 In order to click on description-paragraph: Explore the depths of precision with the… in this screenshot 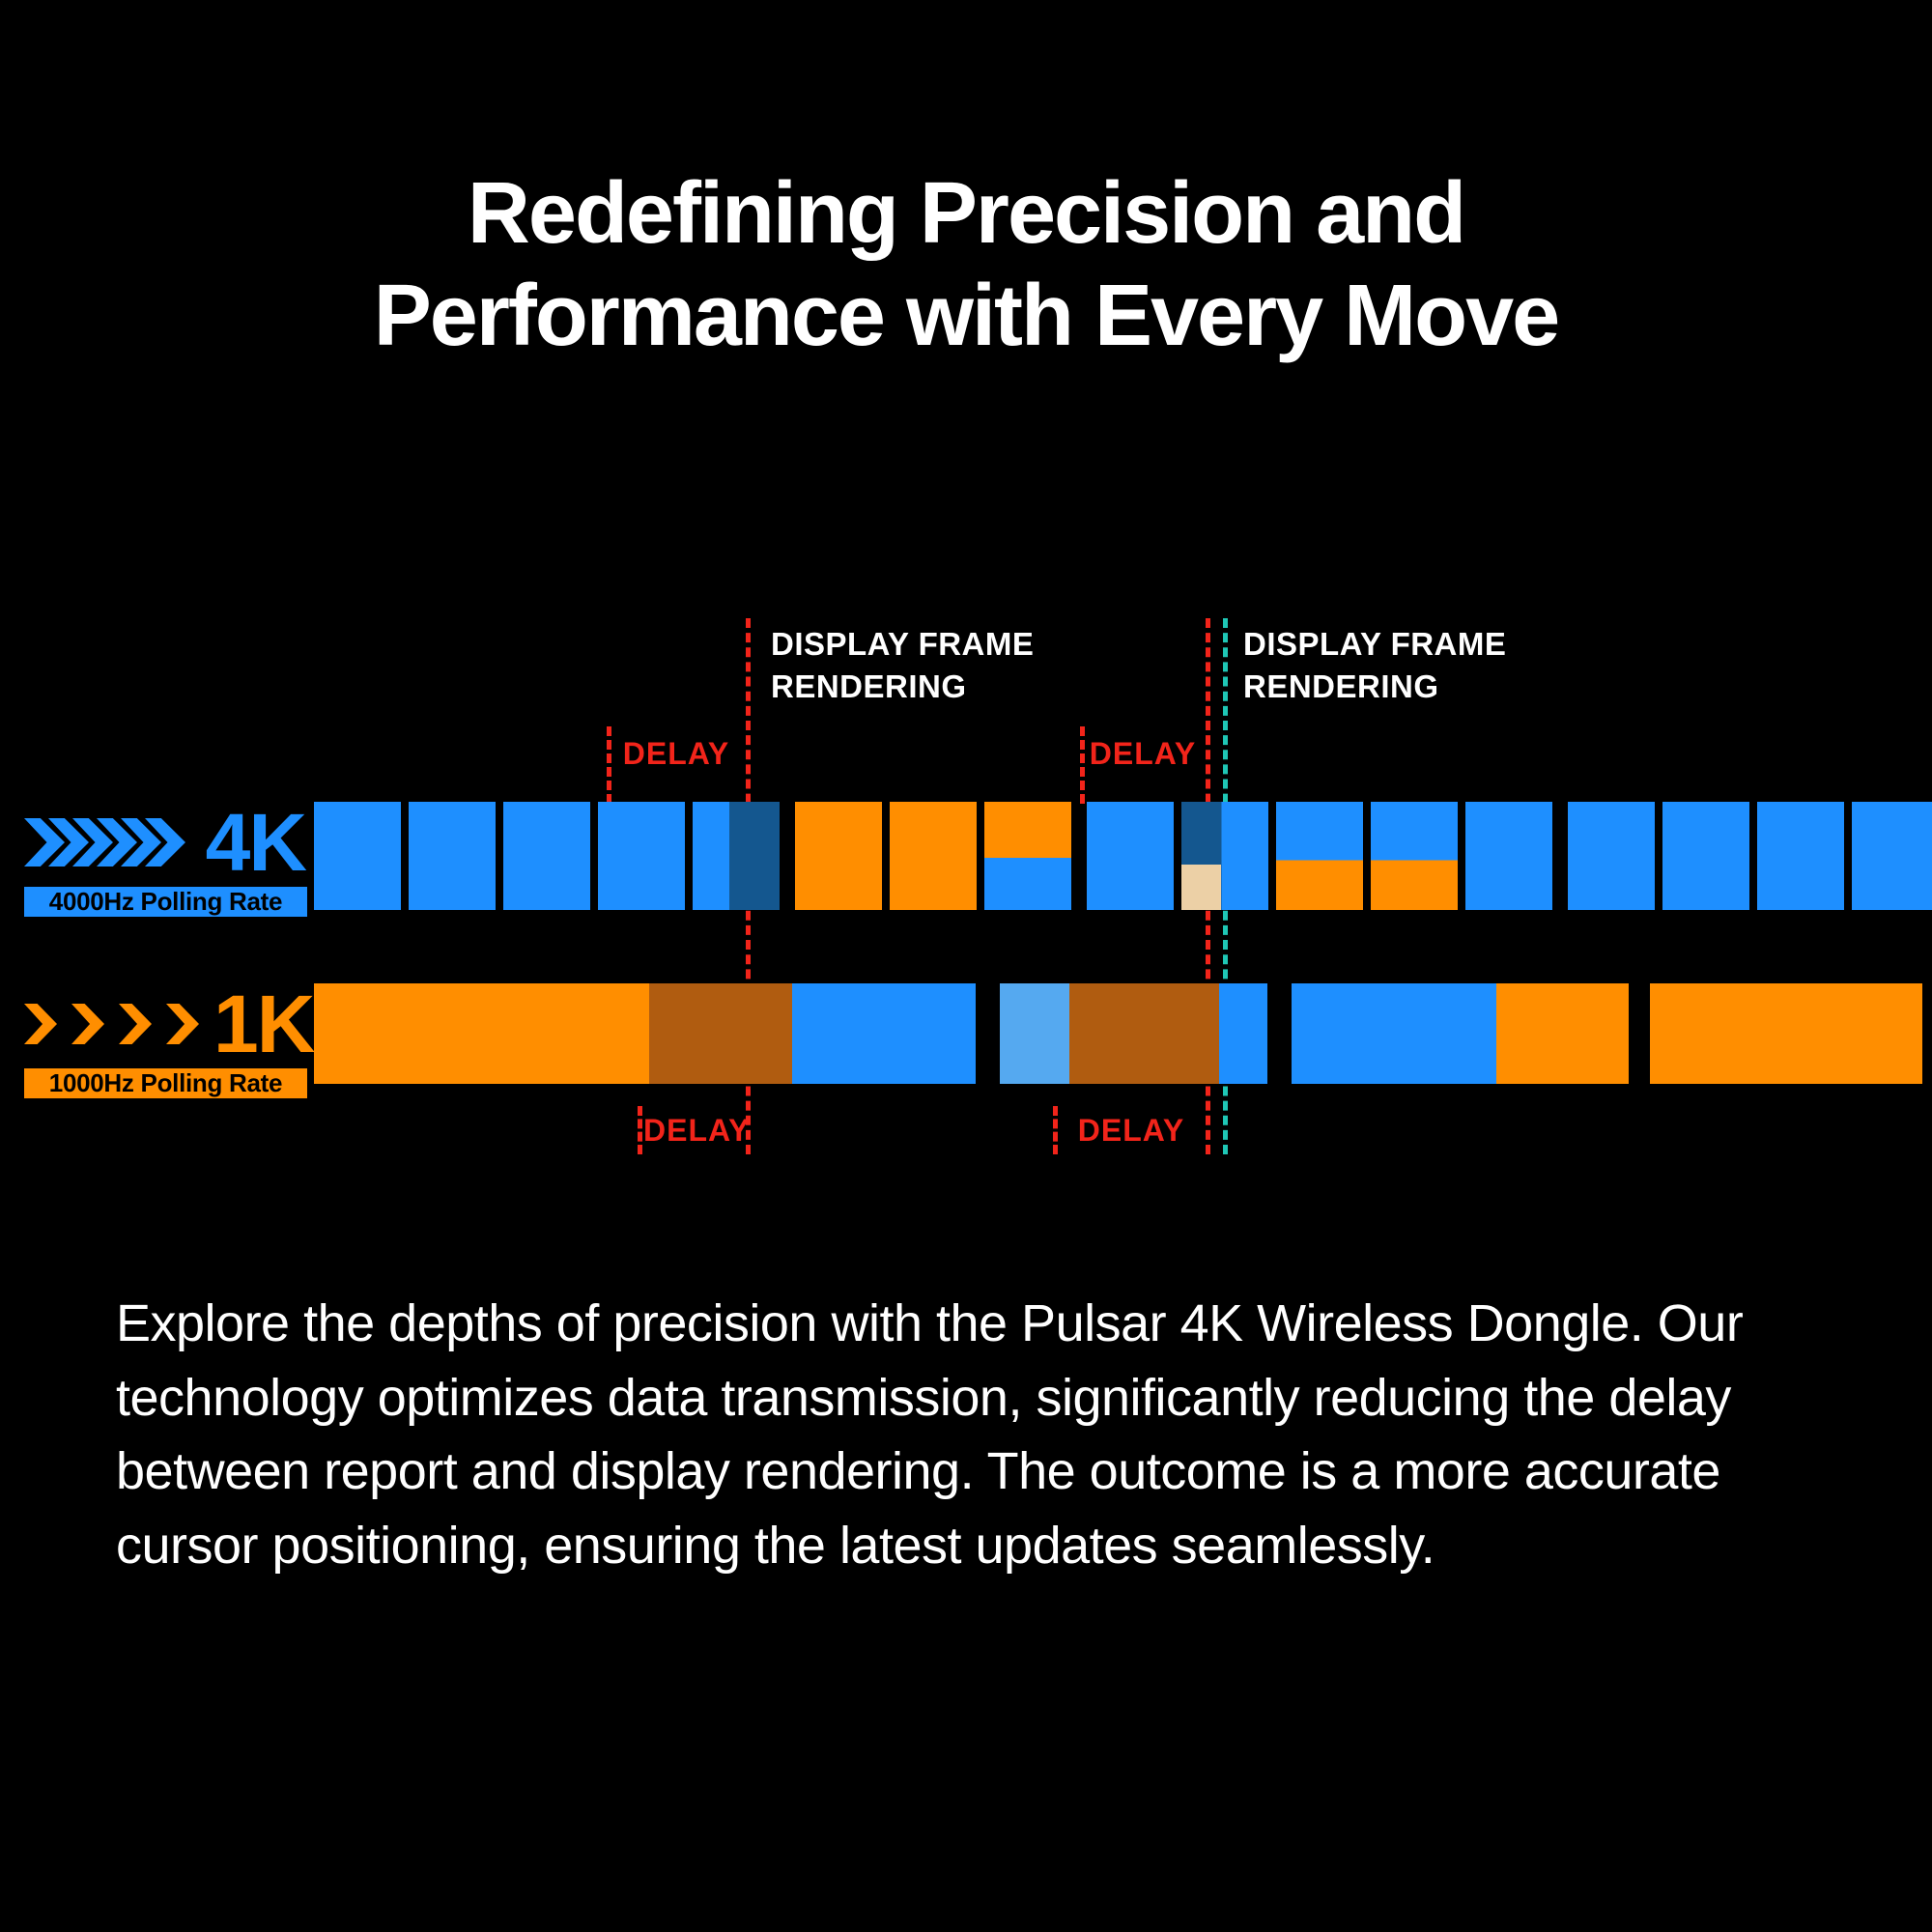, I will do `click(930, 1435)`.